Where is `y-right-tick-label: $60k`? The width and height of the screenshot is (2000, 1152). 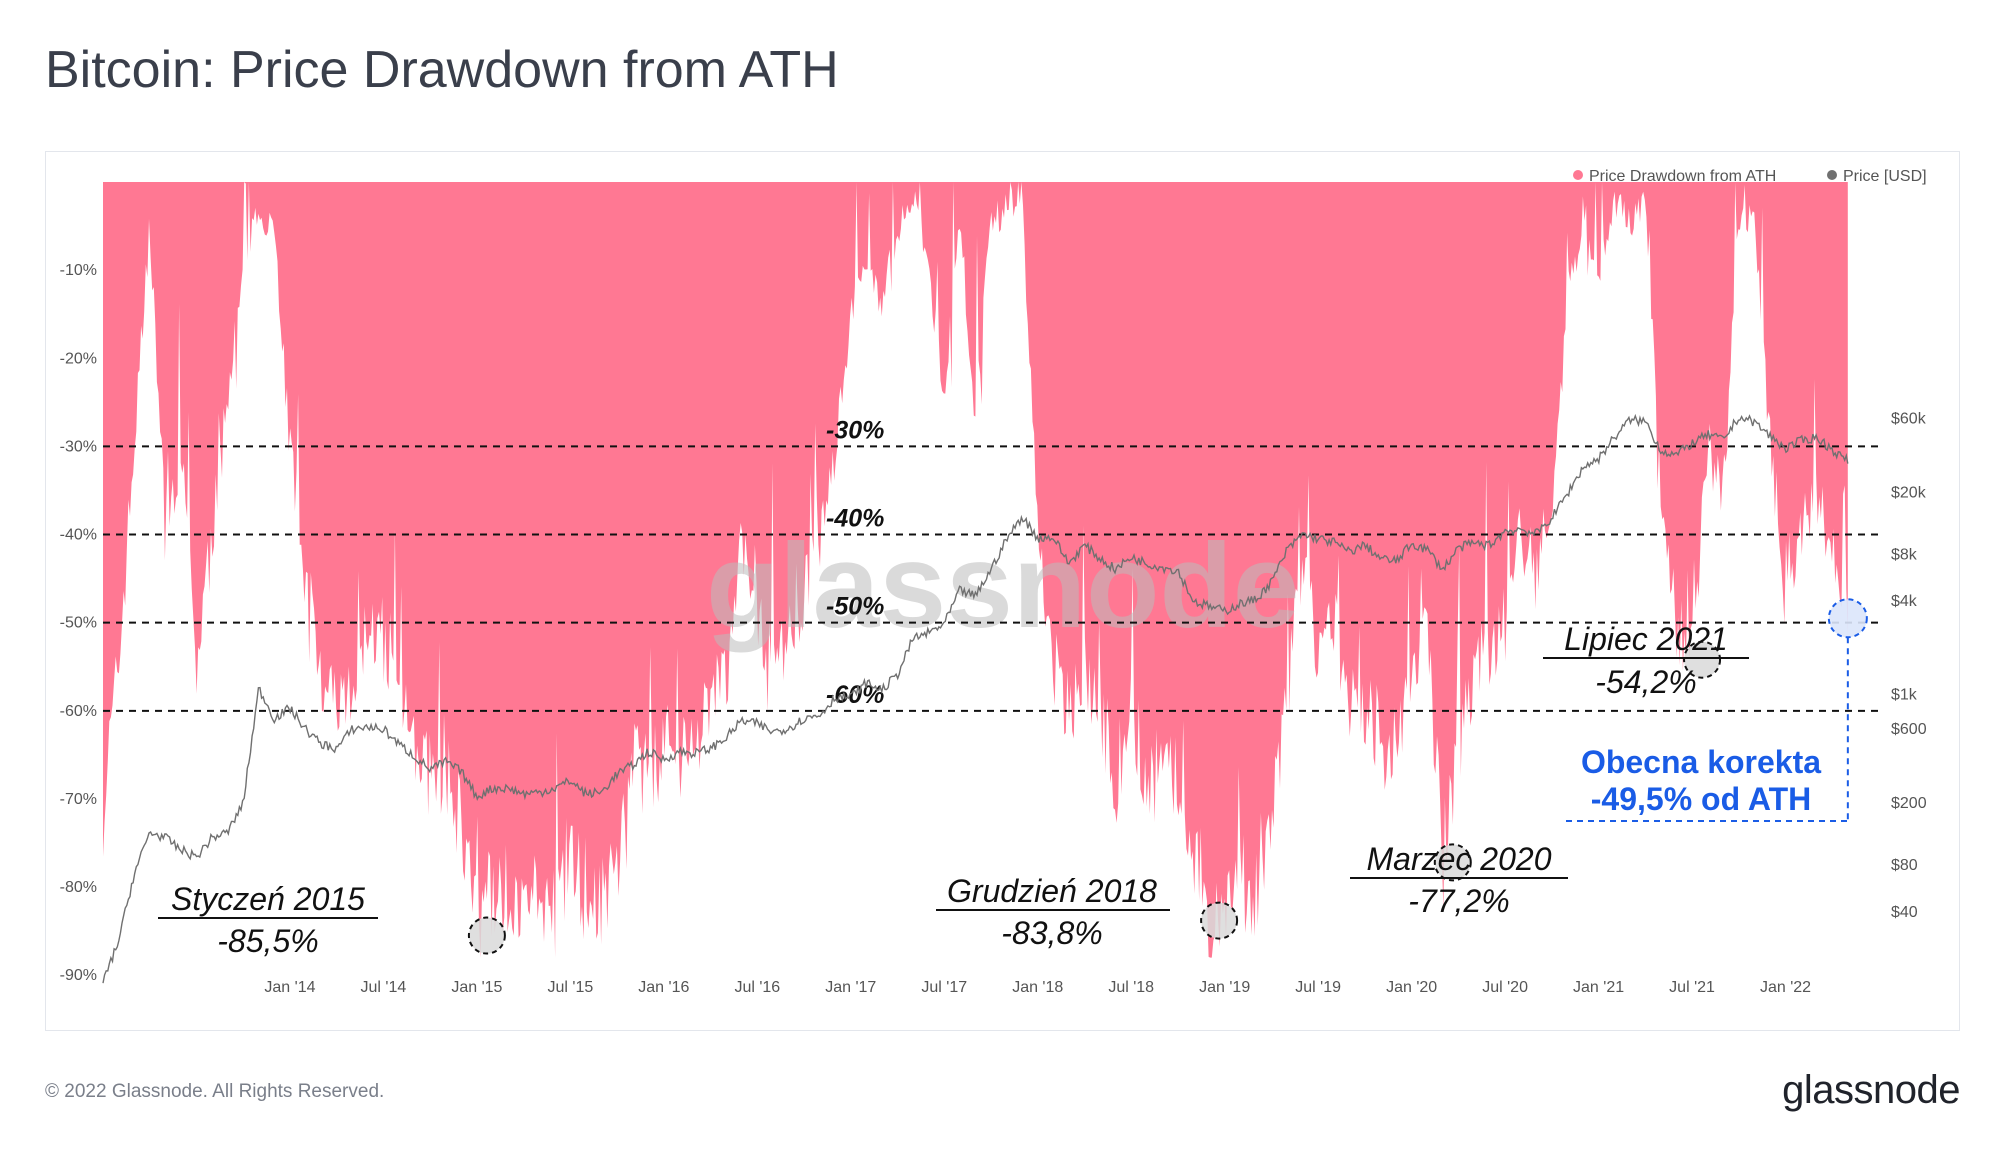
y-right-tick-label: $60k is located at coordinates (1909, 419).